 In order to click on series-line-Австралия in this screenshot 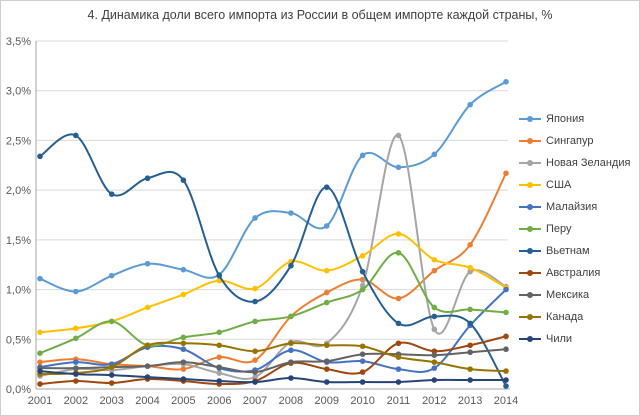, I will do `click(273, 360)`.